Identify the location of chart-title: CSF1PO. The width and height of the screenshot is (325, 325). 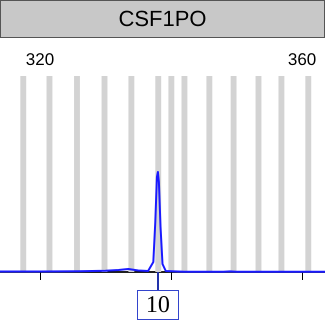
(162, 19).